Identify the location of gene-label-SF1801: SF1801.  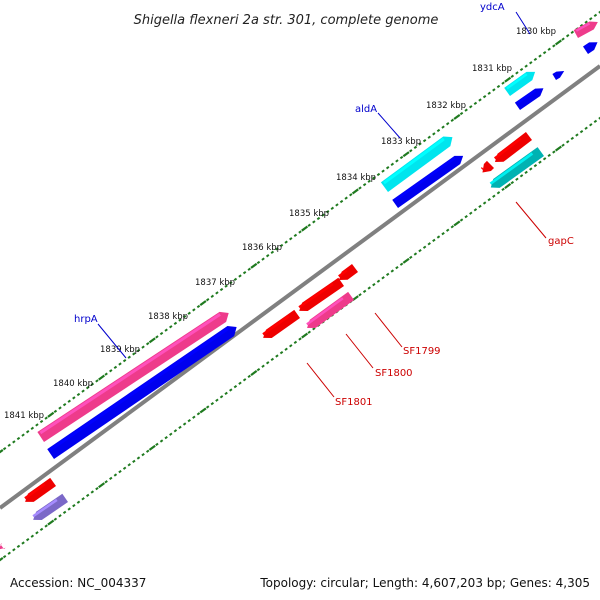
(354, 402).